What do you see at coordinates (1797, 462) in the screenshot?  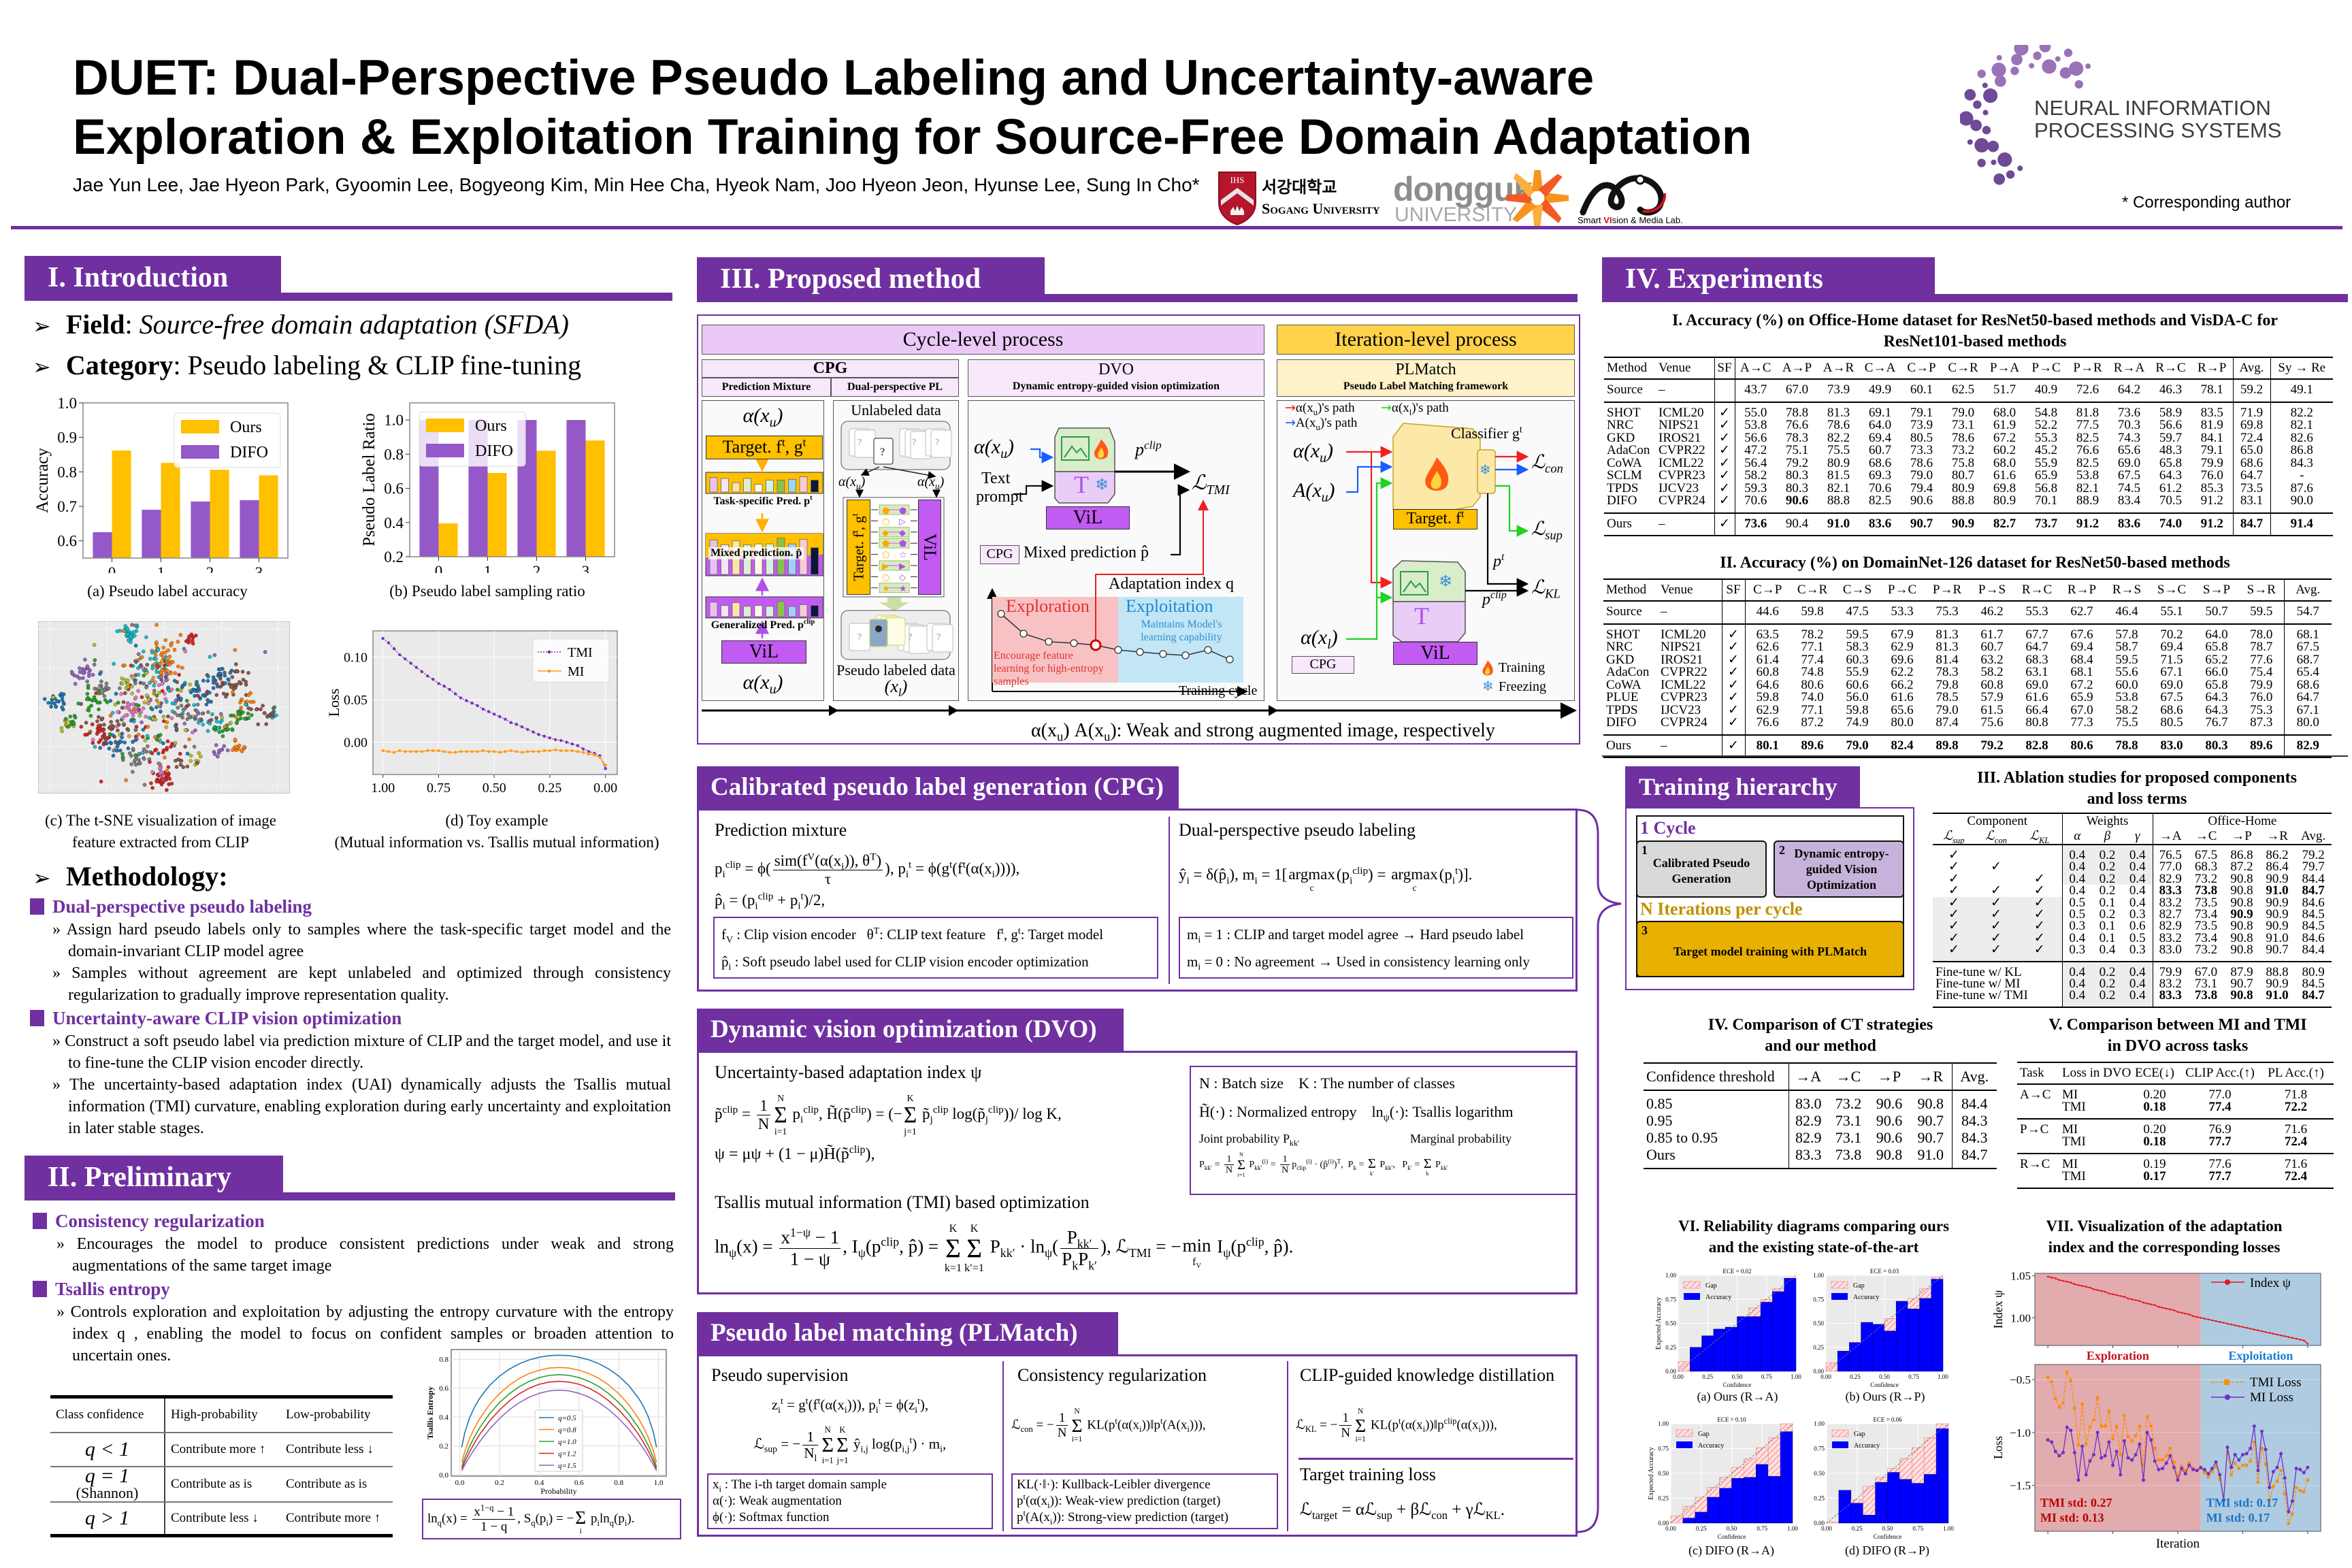 I see `table-cell: 79.2` at bounding box center [1797, 462].